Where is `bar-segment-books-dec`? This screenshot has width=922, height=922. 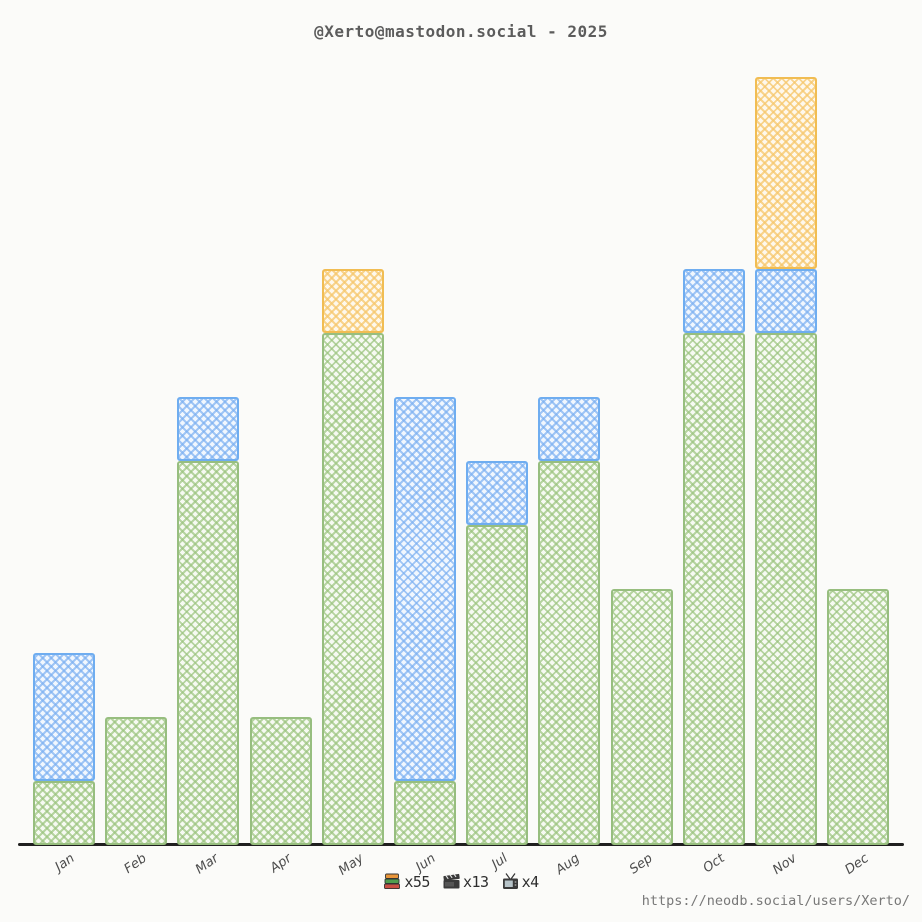
bar-segment-books-dec is located at coordinates (858, 717).